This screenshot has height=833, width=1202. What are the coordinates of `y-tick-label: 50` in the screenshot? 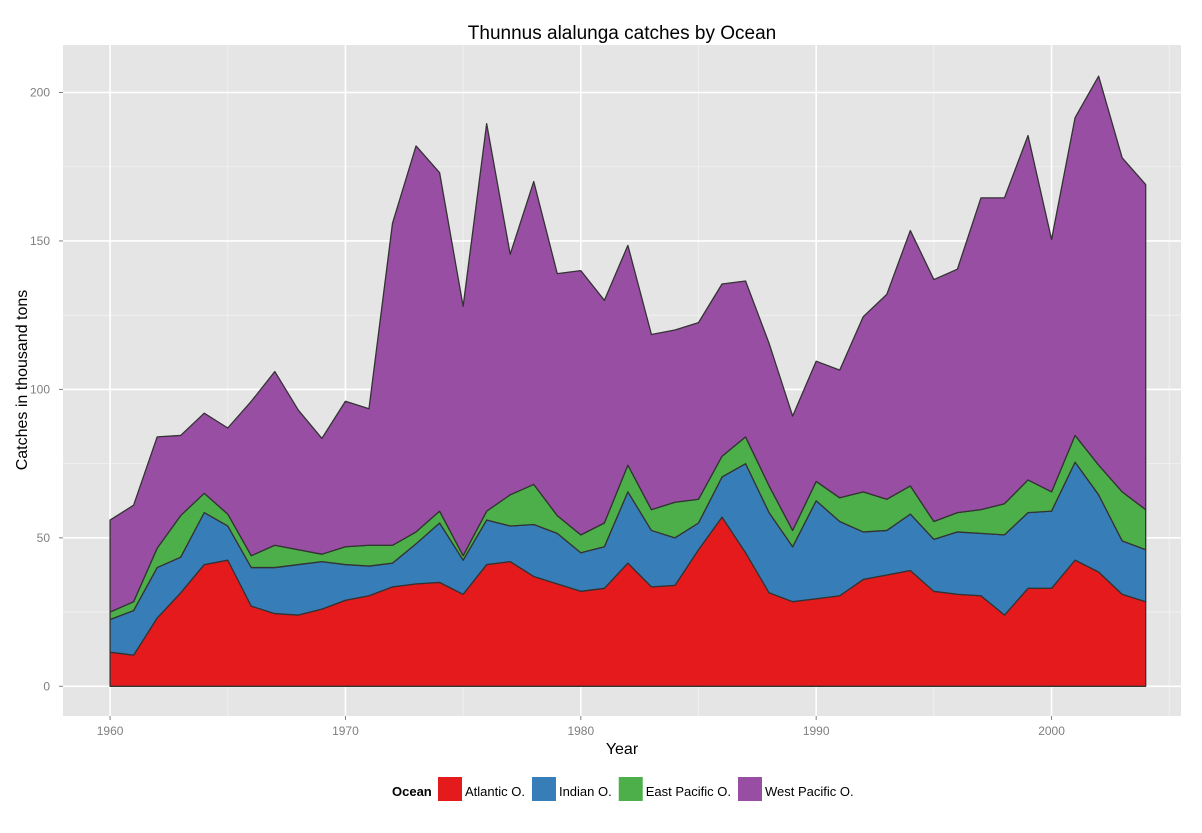 It's located at (44, 538).